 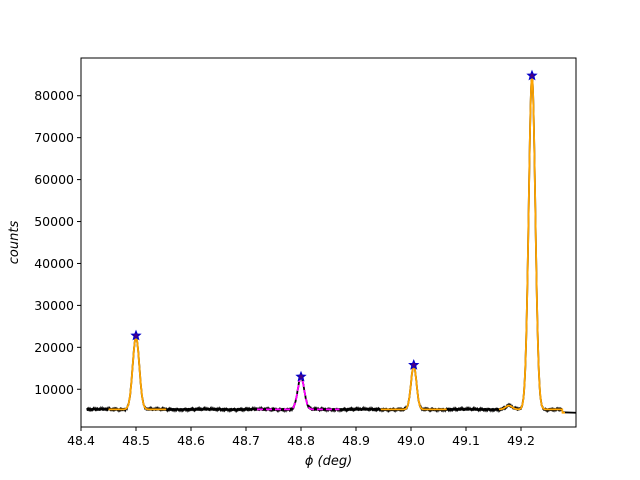 What do you see at coordinates (411, 440) in the screenshot?
I see `x-tick-label-6: 49.0` at bounding box center [411, 440].